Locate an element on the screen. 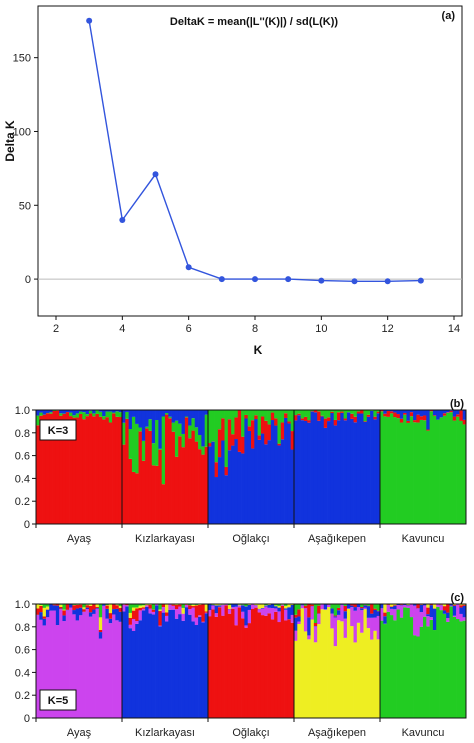  k-label-b: K=3 is located at coordinates (58, 431).